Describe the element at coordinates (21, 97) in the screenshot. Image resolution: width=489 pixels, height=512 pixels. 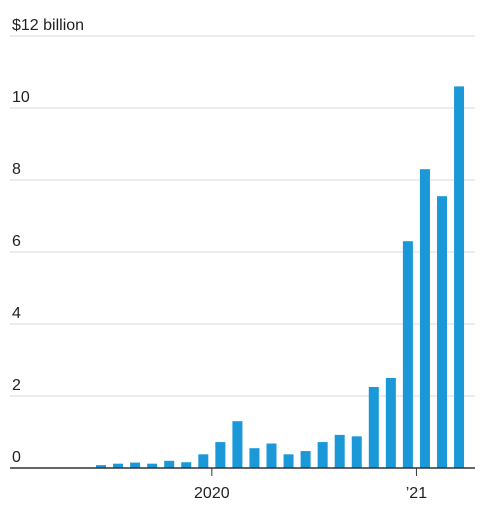
I see `y-tick-label: 10` at that location.